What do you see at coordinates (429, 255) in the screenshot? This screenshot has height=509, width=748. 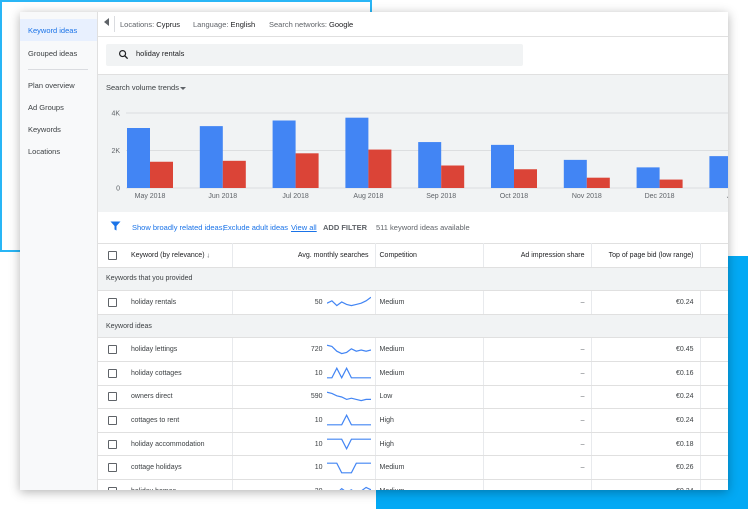 I see `header-competition: Competition` at bounding box center [429, 255].